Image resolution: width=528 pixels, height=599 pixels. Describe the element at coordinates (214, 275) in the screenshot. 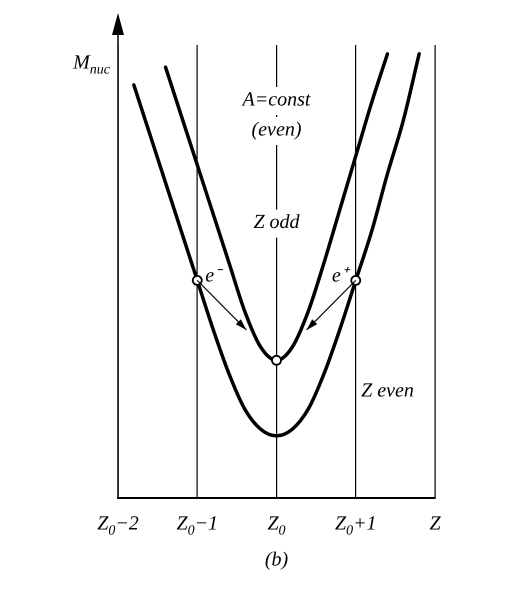

I see `annotation: e⁻` at that location.